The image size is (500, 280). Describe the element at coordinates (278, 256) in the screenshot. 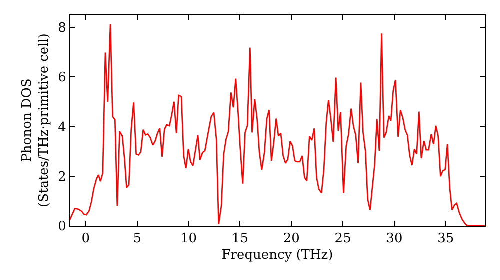

I see `x-axis-title: Frequency (THz)` at that location.